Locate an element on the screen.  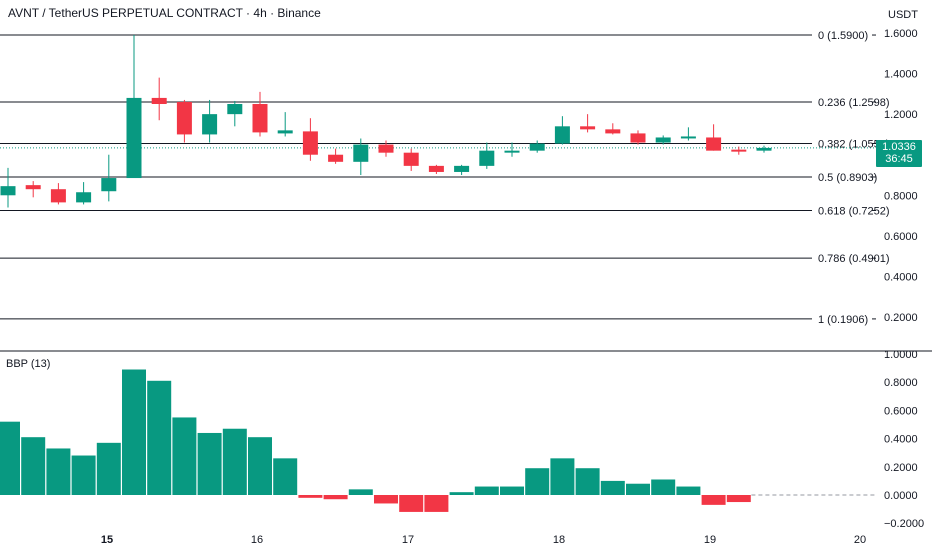
time-axis-tick: 18 is located at coordinates (559, 540).